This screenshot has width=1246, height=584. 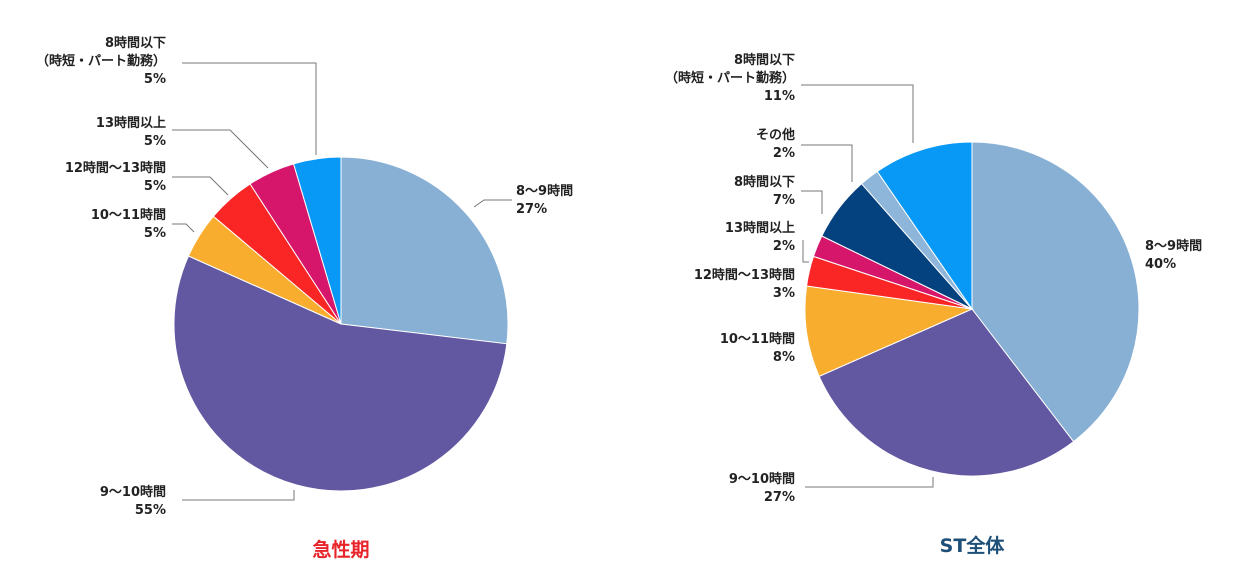 I want to click on slice-label: 10～11時間 8%, so click(x=757, y=348).